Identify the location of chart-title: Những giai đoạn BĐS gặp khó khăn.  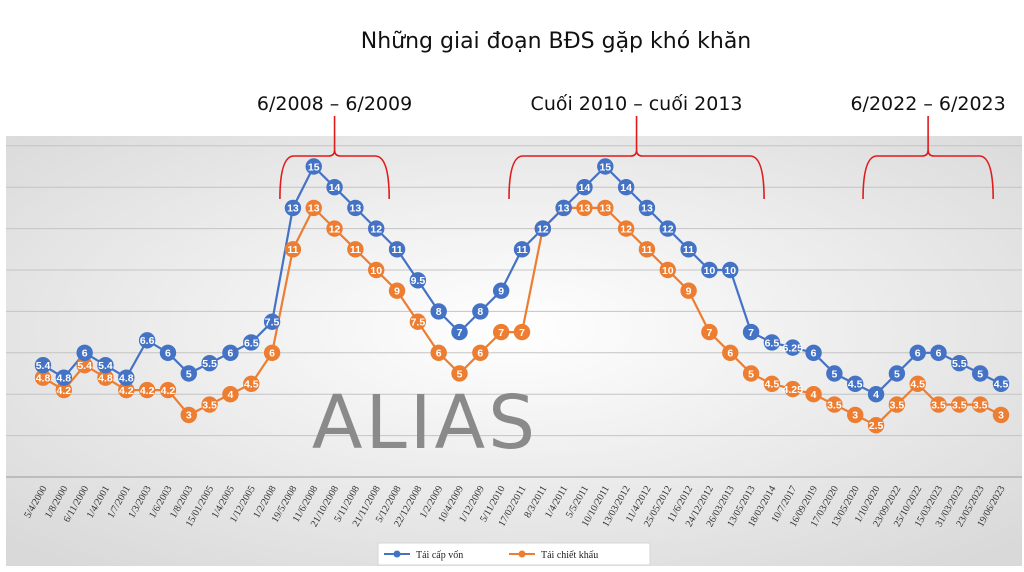
(556, 41).